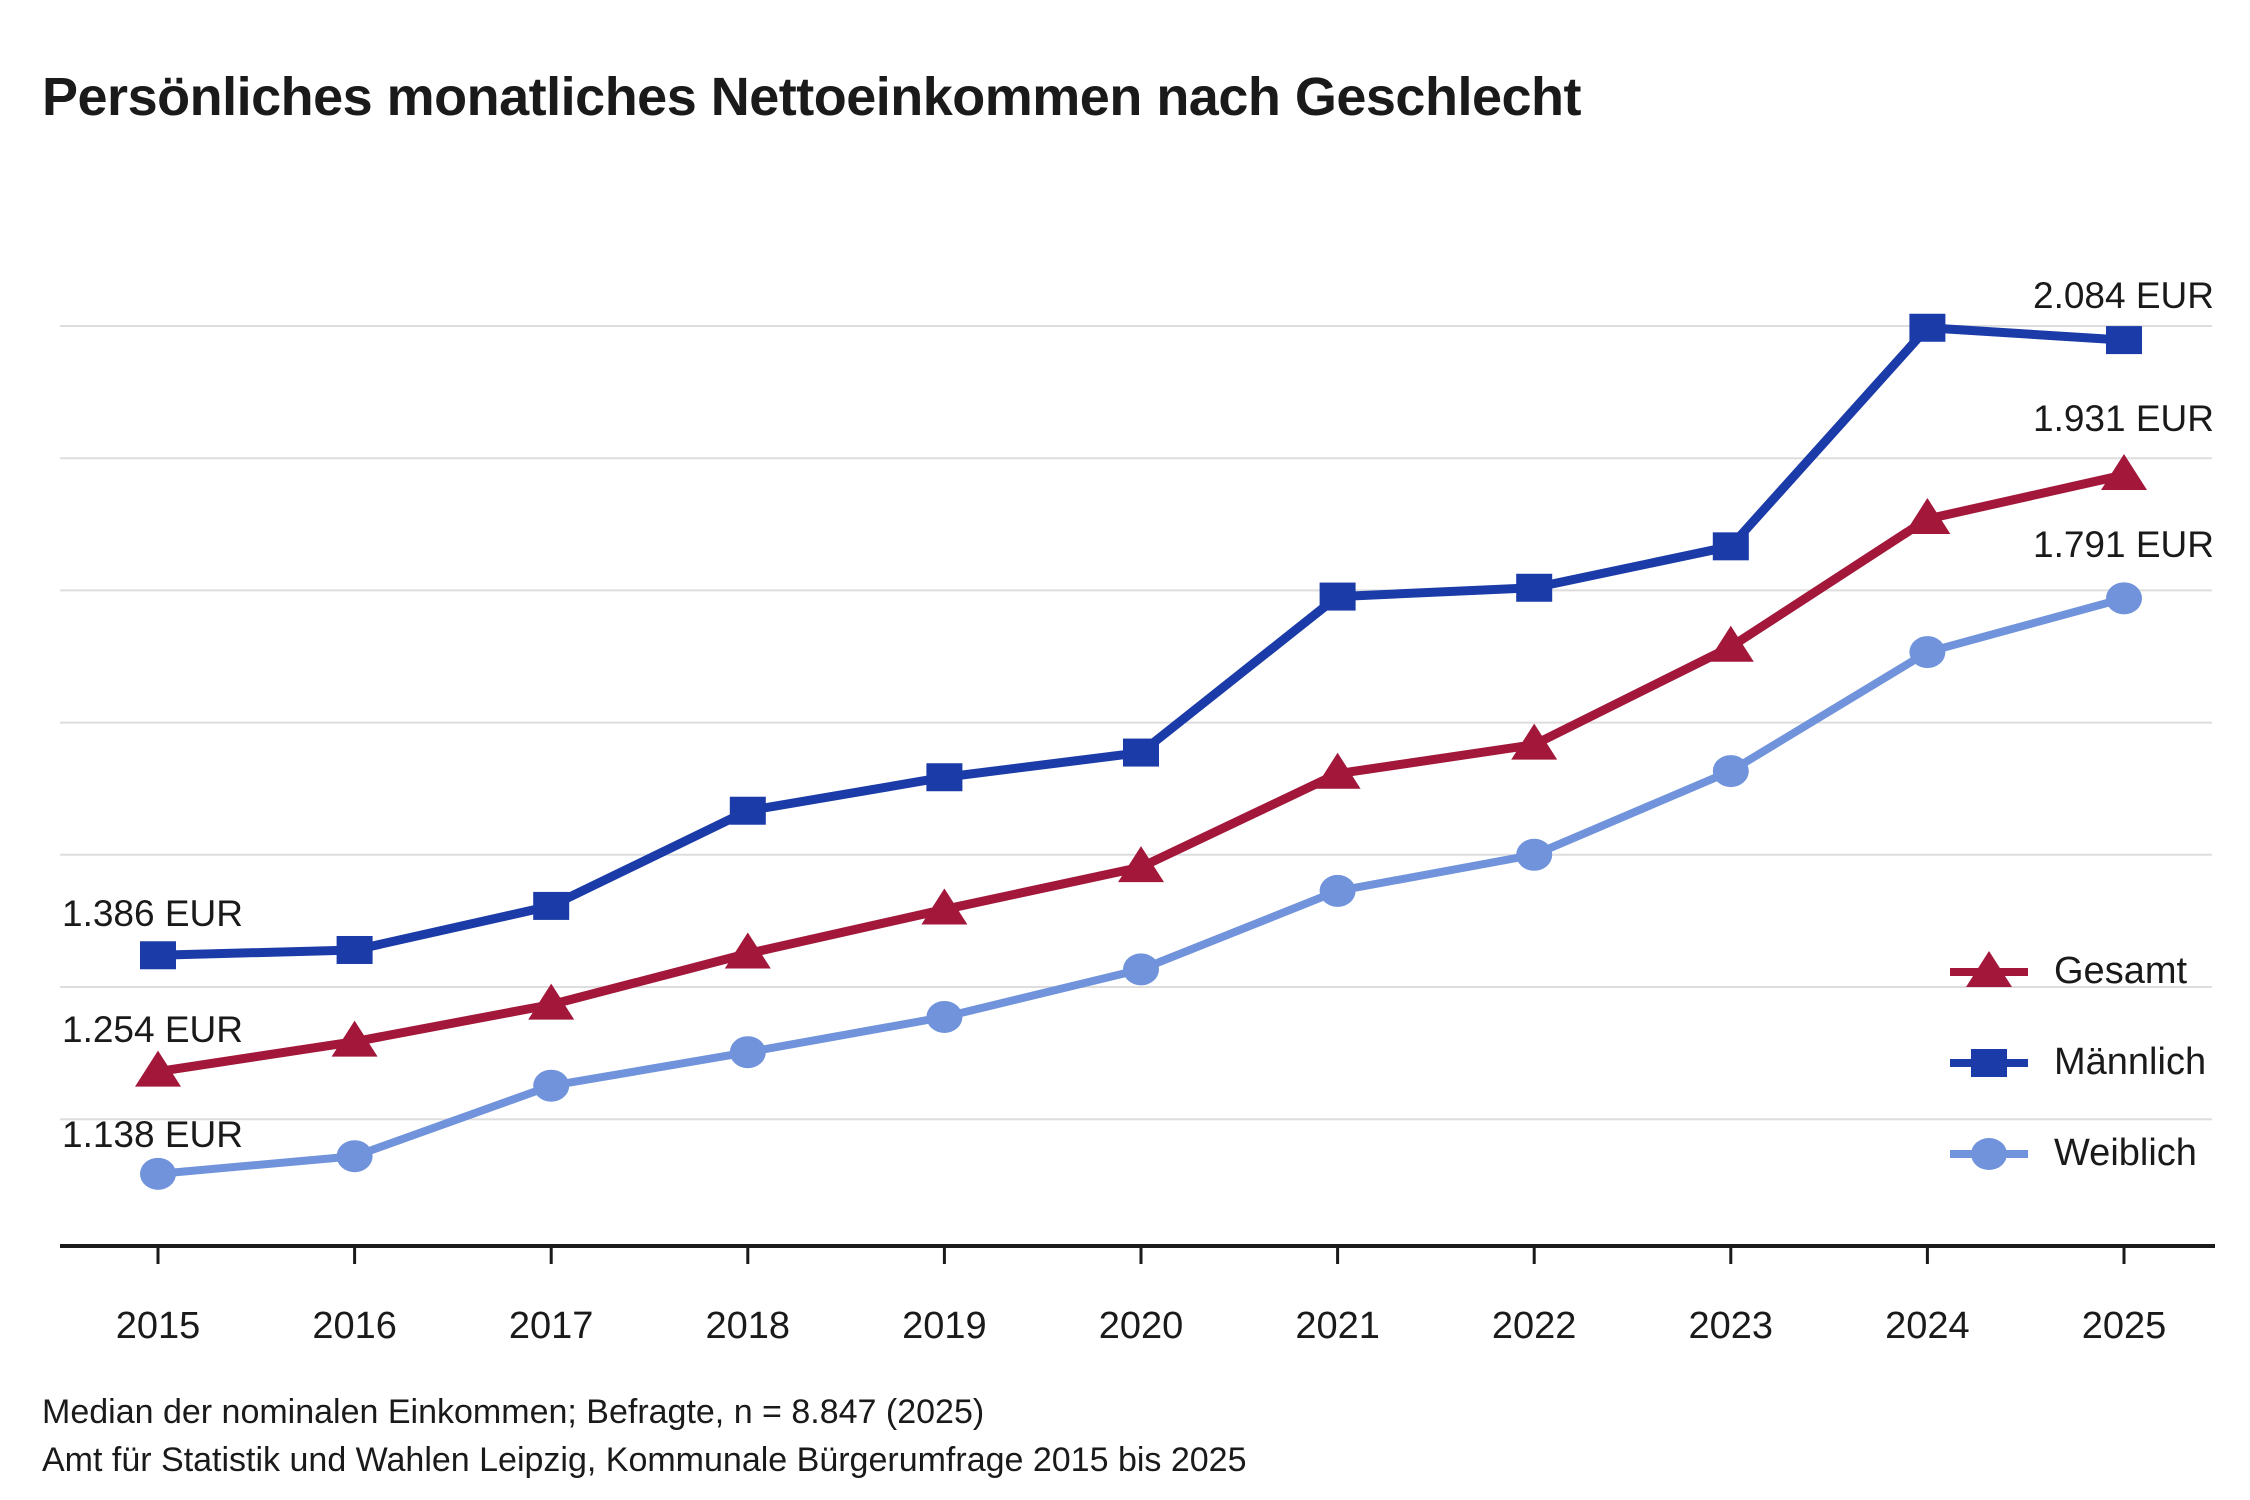 Image resolution: width=2250 pixels, height=1500 pixels. Describe the element at coordinates (551, 1326) in the screenshot. I see `x-axis-label-2017: 2017` at that location.